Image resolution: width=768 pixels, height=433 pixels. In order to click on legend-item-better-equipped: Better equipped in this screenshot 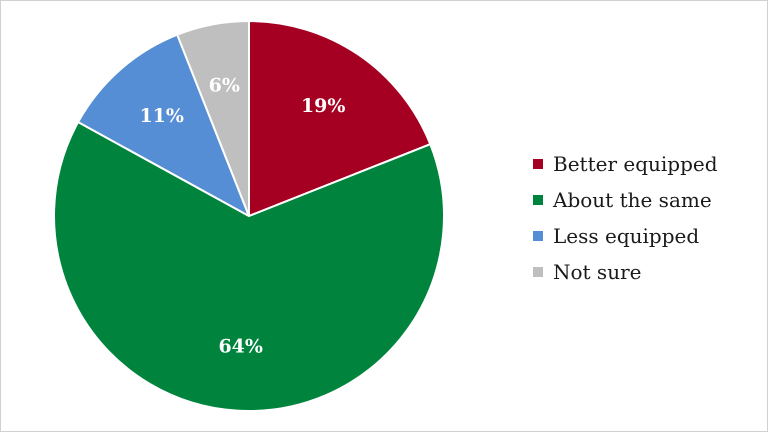, I will do `click(625, 164)`.